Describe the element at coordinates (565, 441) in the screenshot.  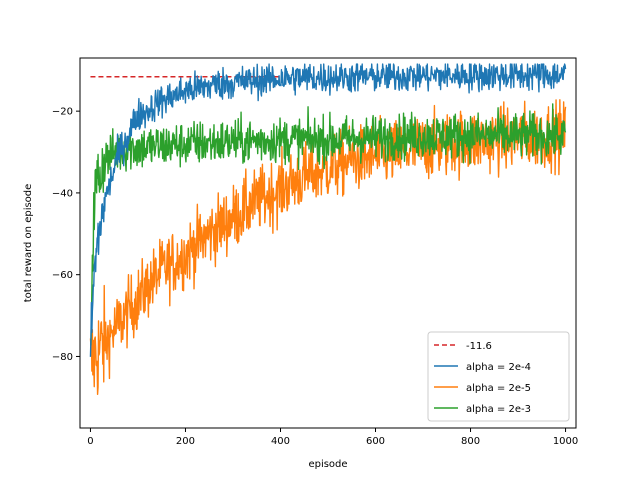
I see `x-tick-label: 1000` at that location.